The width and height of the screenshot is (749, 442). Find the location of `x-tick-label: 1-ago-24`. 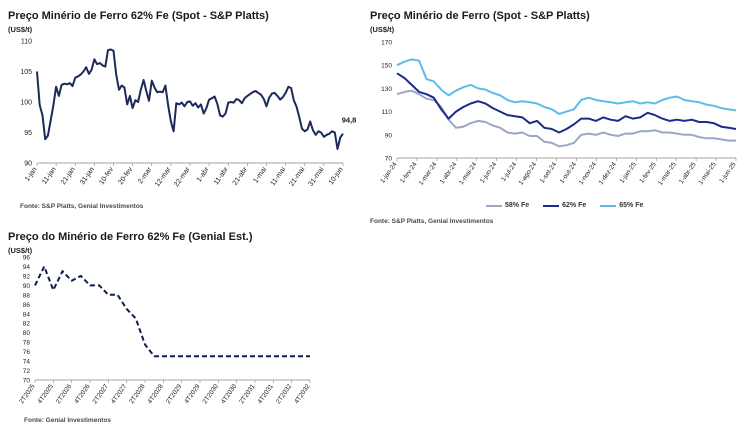

x-tick-label: 1-ago-24 is located at coordinates (528, 174).